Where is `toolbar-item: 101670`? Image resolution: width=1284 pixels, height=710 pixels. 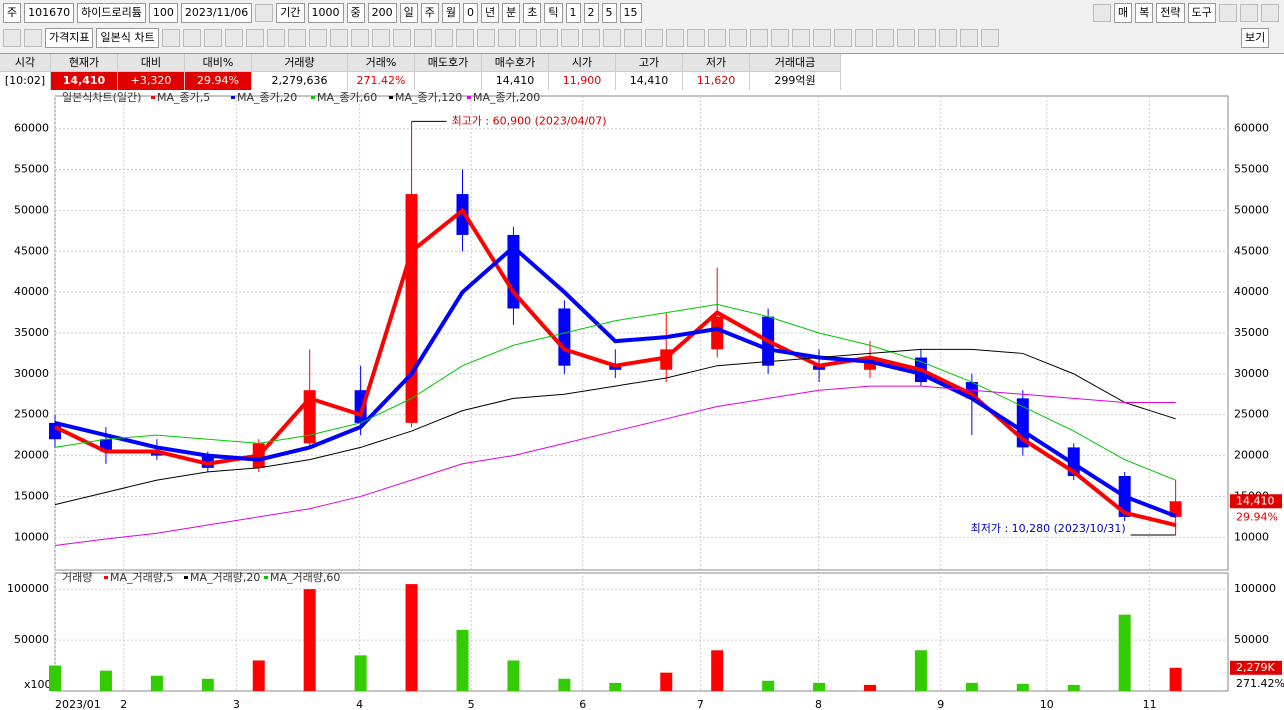
toolbar-item: 101670 is located at coordinates (49, 13).